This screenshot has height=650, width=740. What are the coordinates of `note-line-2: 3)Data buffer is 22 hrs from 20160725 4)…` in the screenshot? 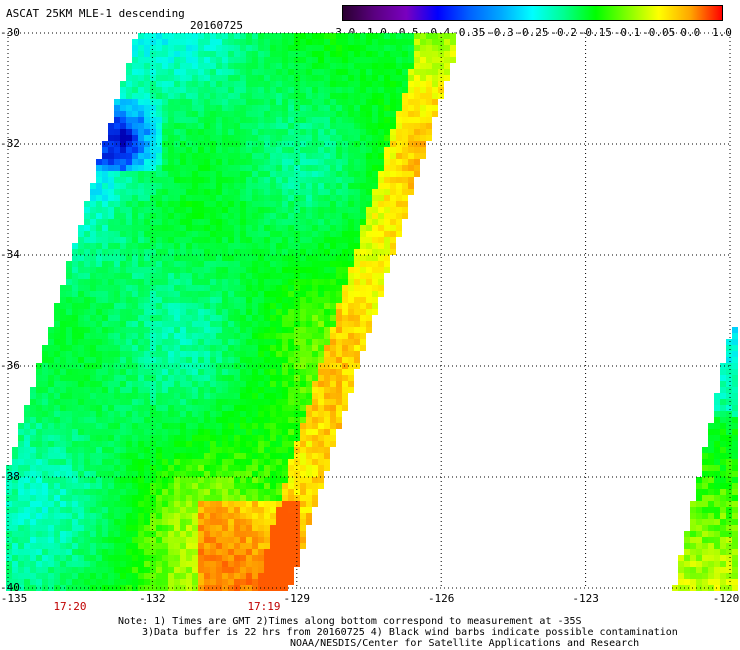 It's located at (410, 632).